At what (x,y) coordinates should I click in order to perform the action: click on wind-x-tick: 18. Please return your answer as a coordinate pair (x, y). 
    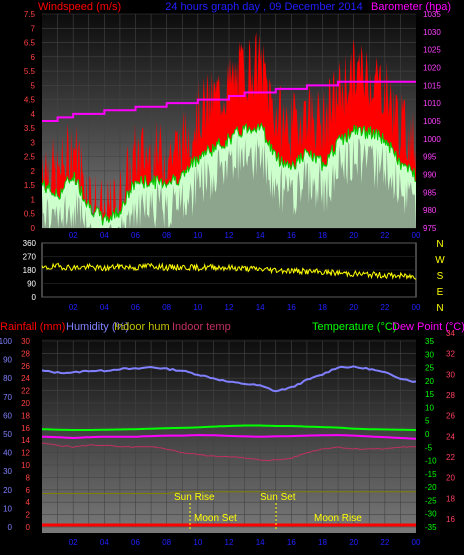
    Looking at the image, I should click on (322, 235).